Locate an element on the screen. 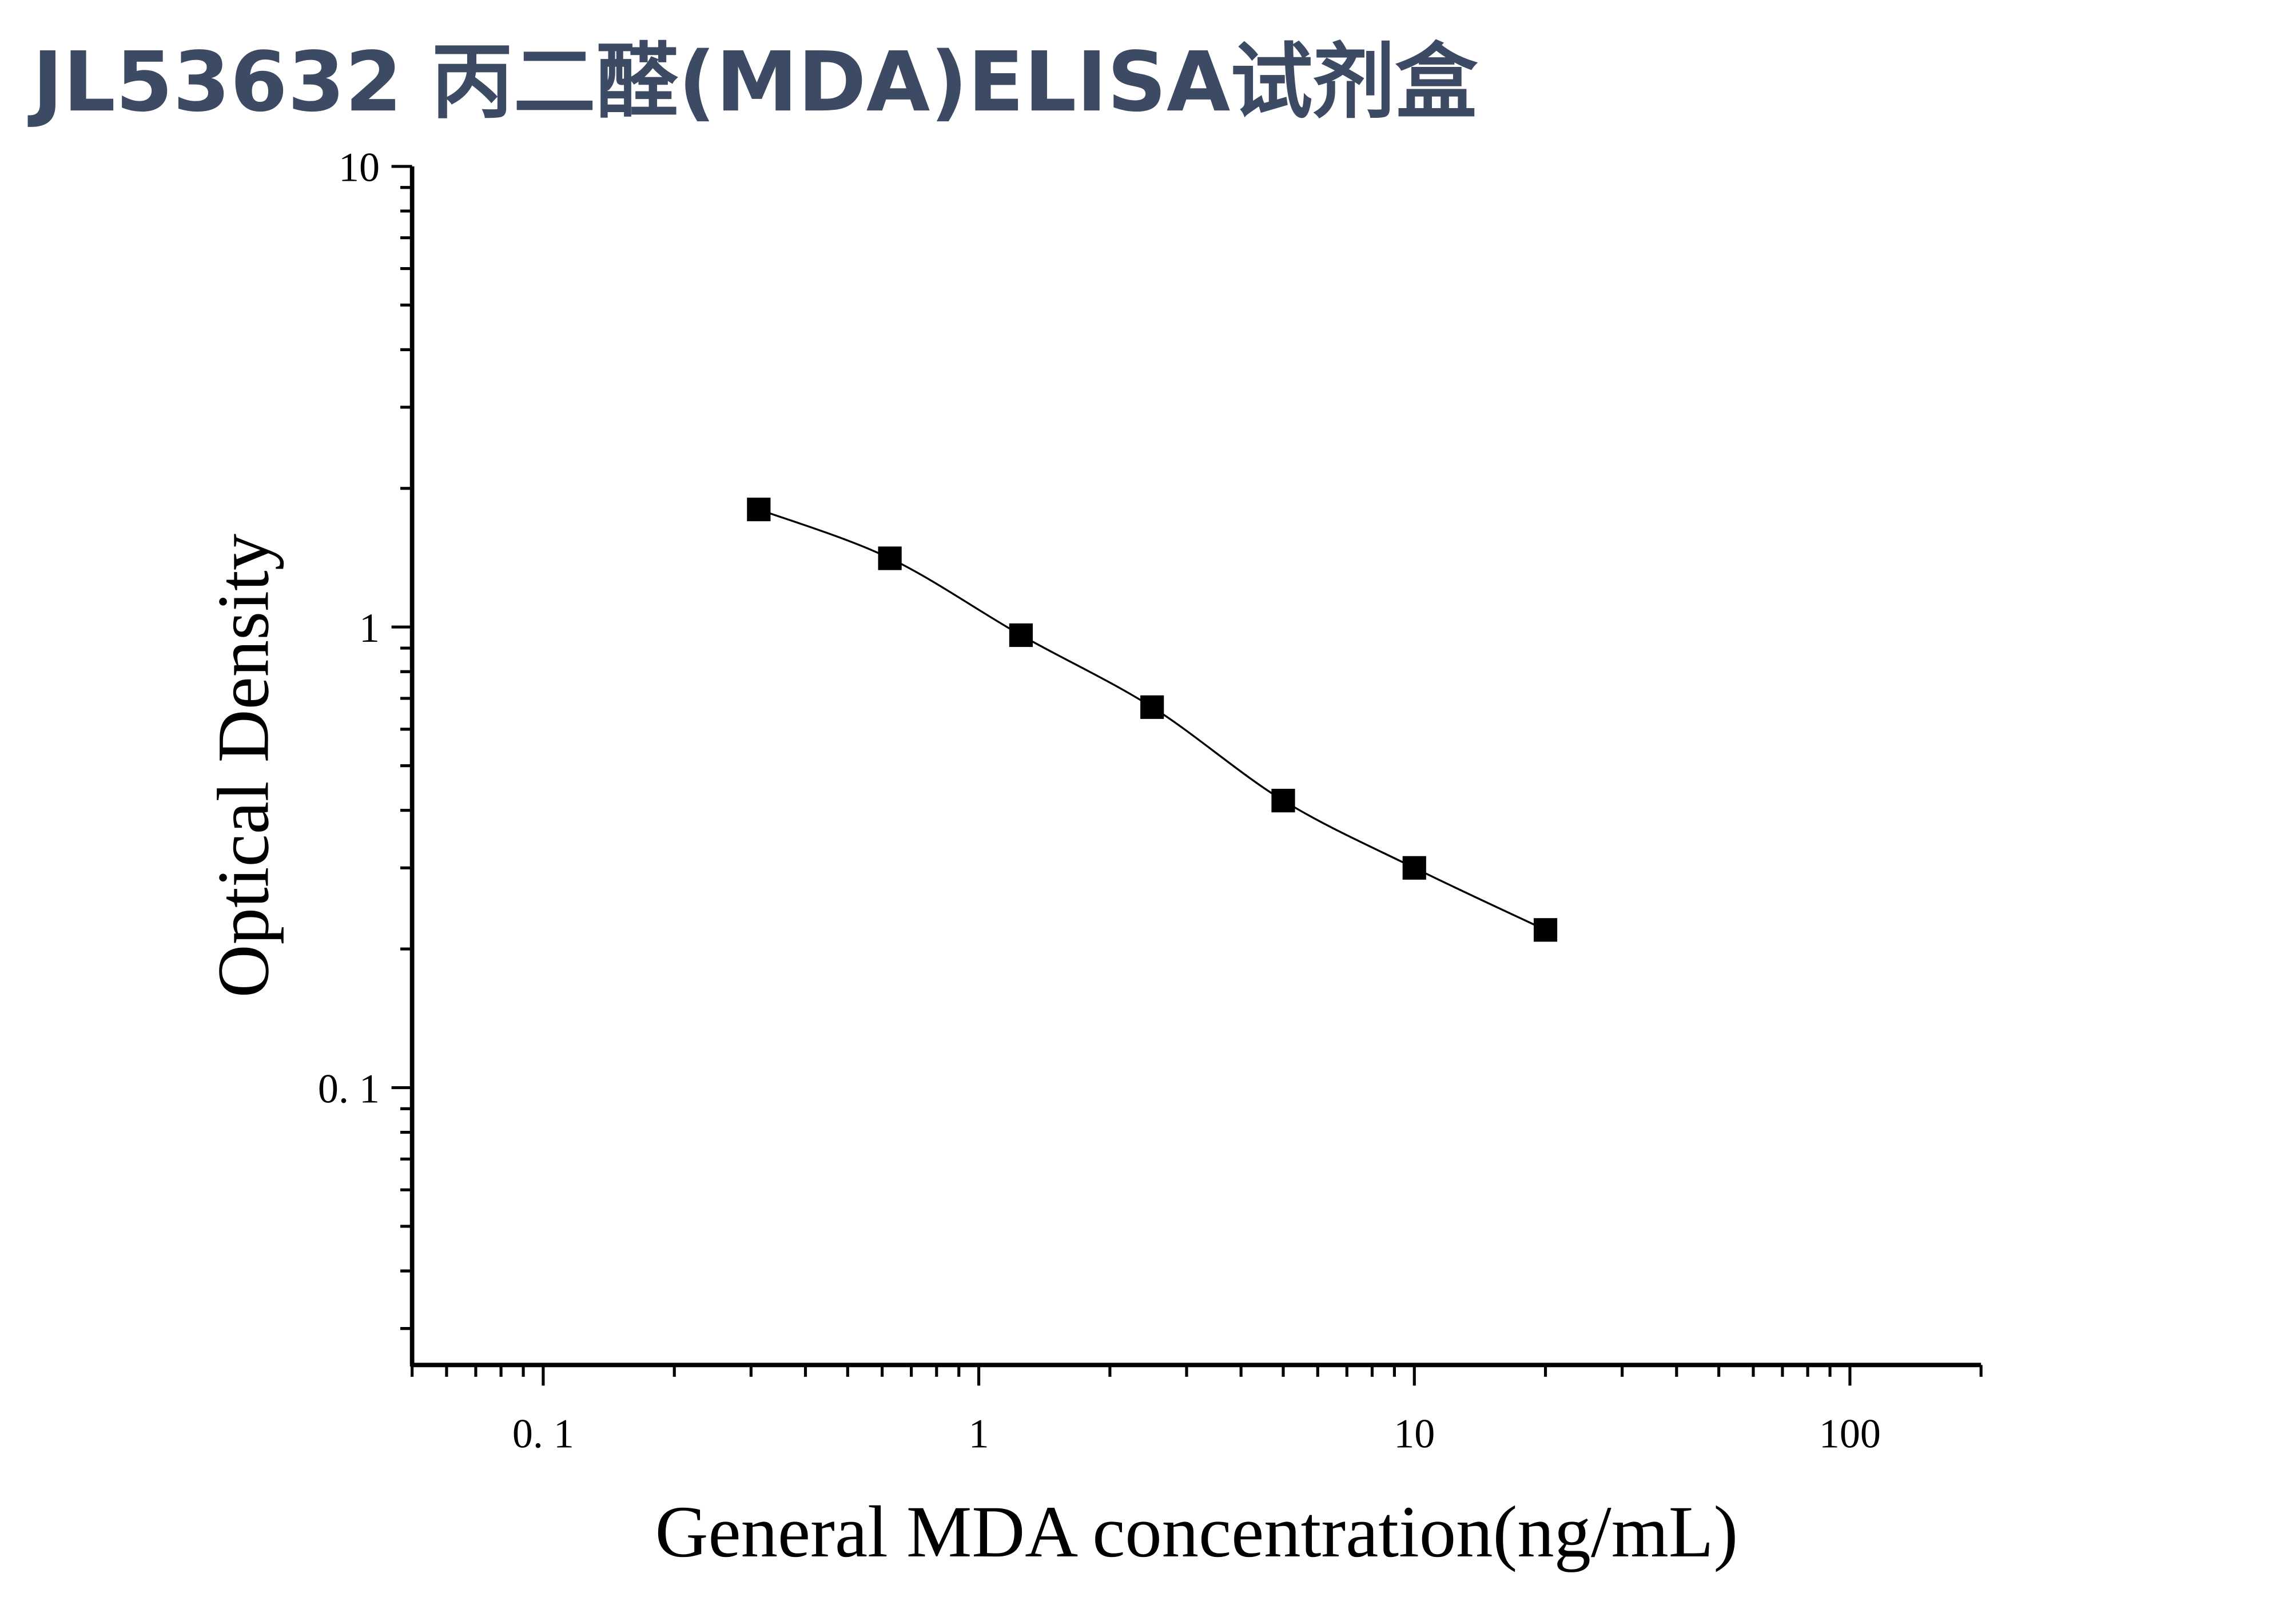 This screenshot has height=1605, width=2296. fit-curve is located at coordinates (1152, 719).